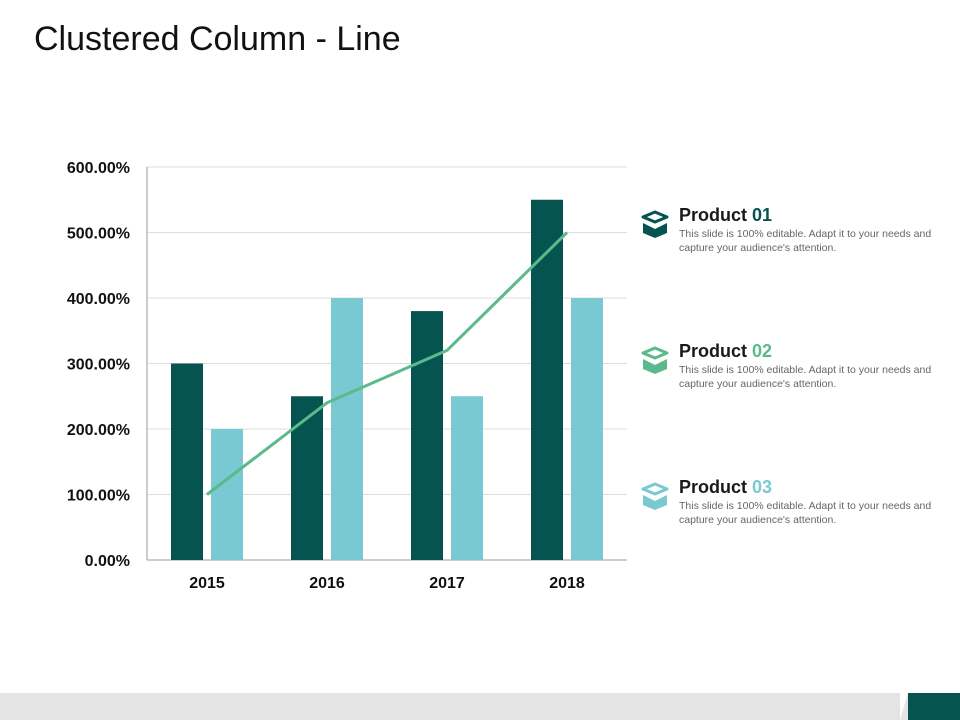  I want to click on y-tick-label: 300.00%, so click(98, 365).